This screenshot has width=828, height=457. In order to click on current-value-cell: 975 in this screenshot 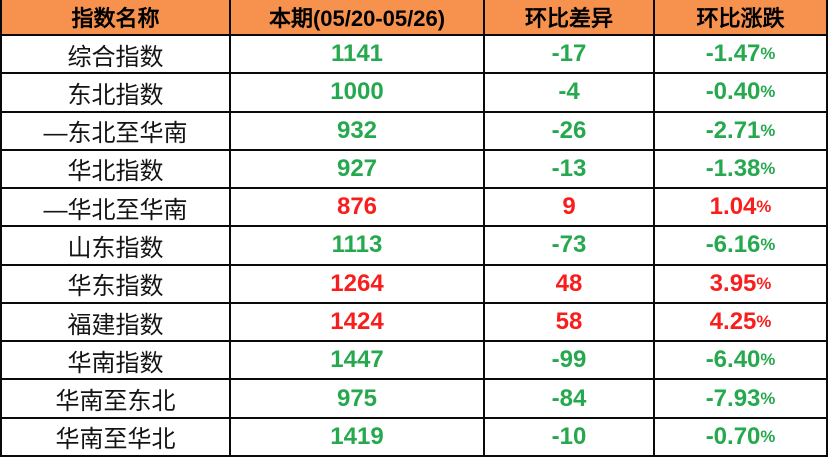, I will do `click(358, 397)`.